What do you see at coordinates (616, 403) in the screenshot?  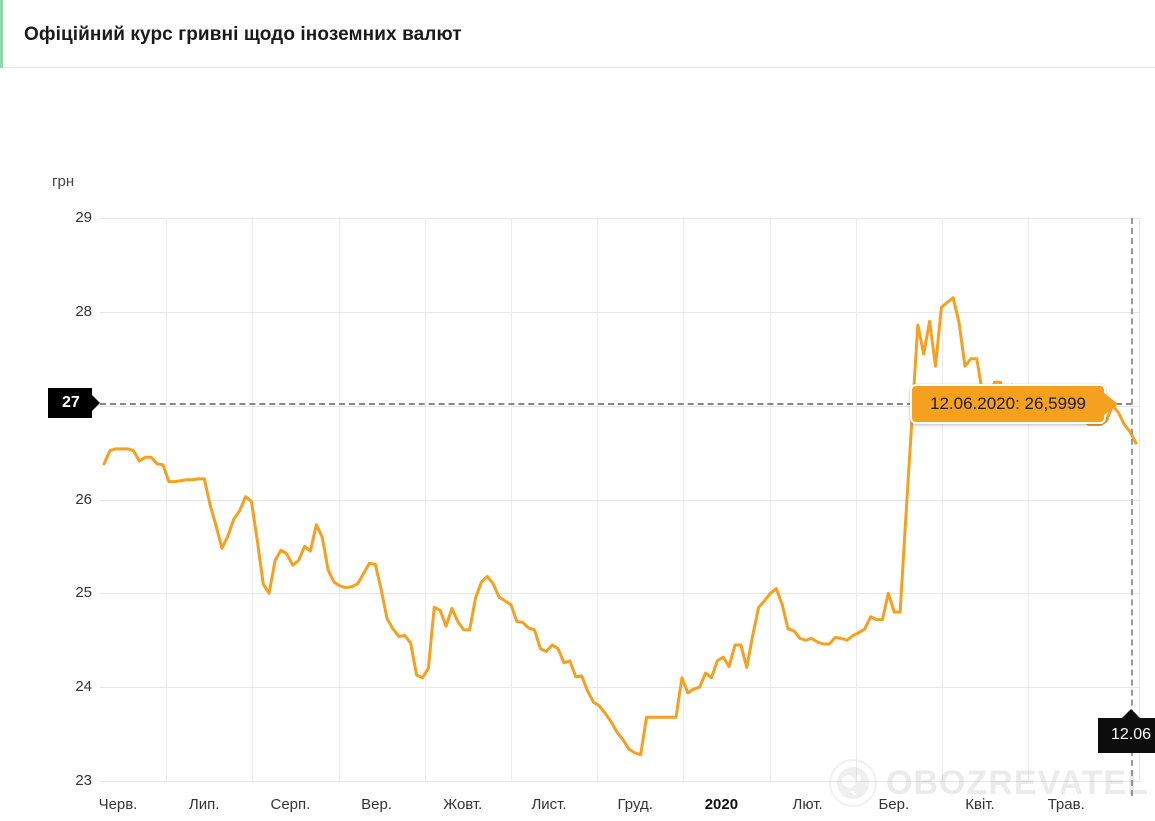 I see `horizontal-crosshair-line` at bounding box center [616, 403].